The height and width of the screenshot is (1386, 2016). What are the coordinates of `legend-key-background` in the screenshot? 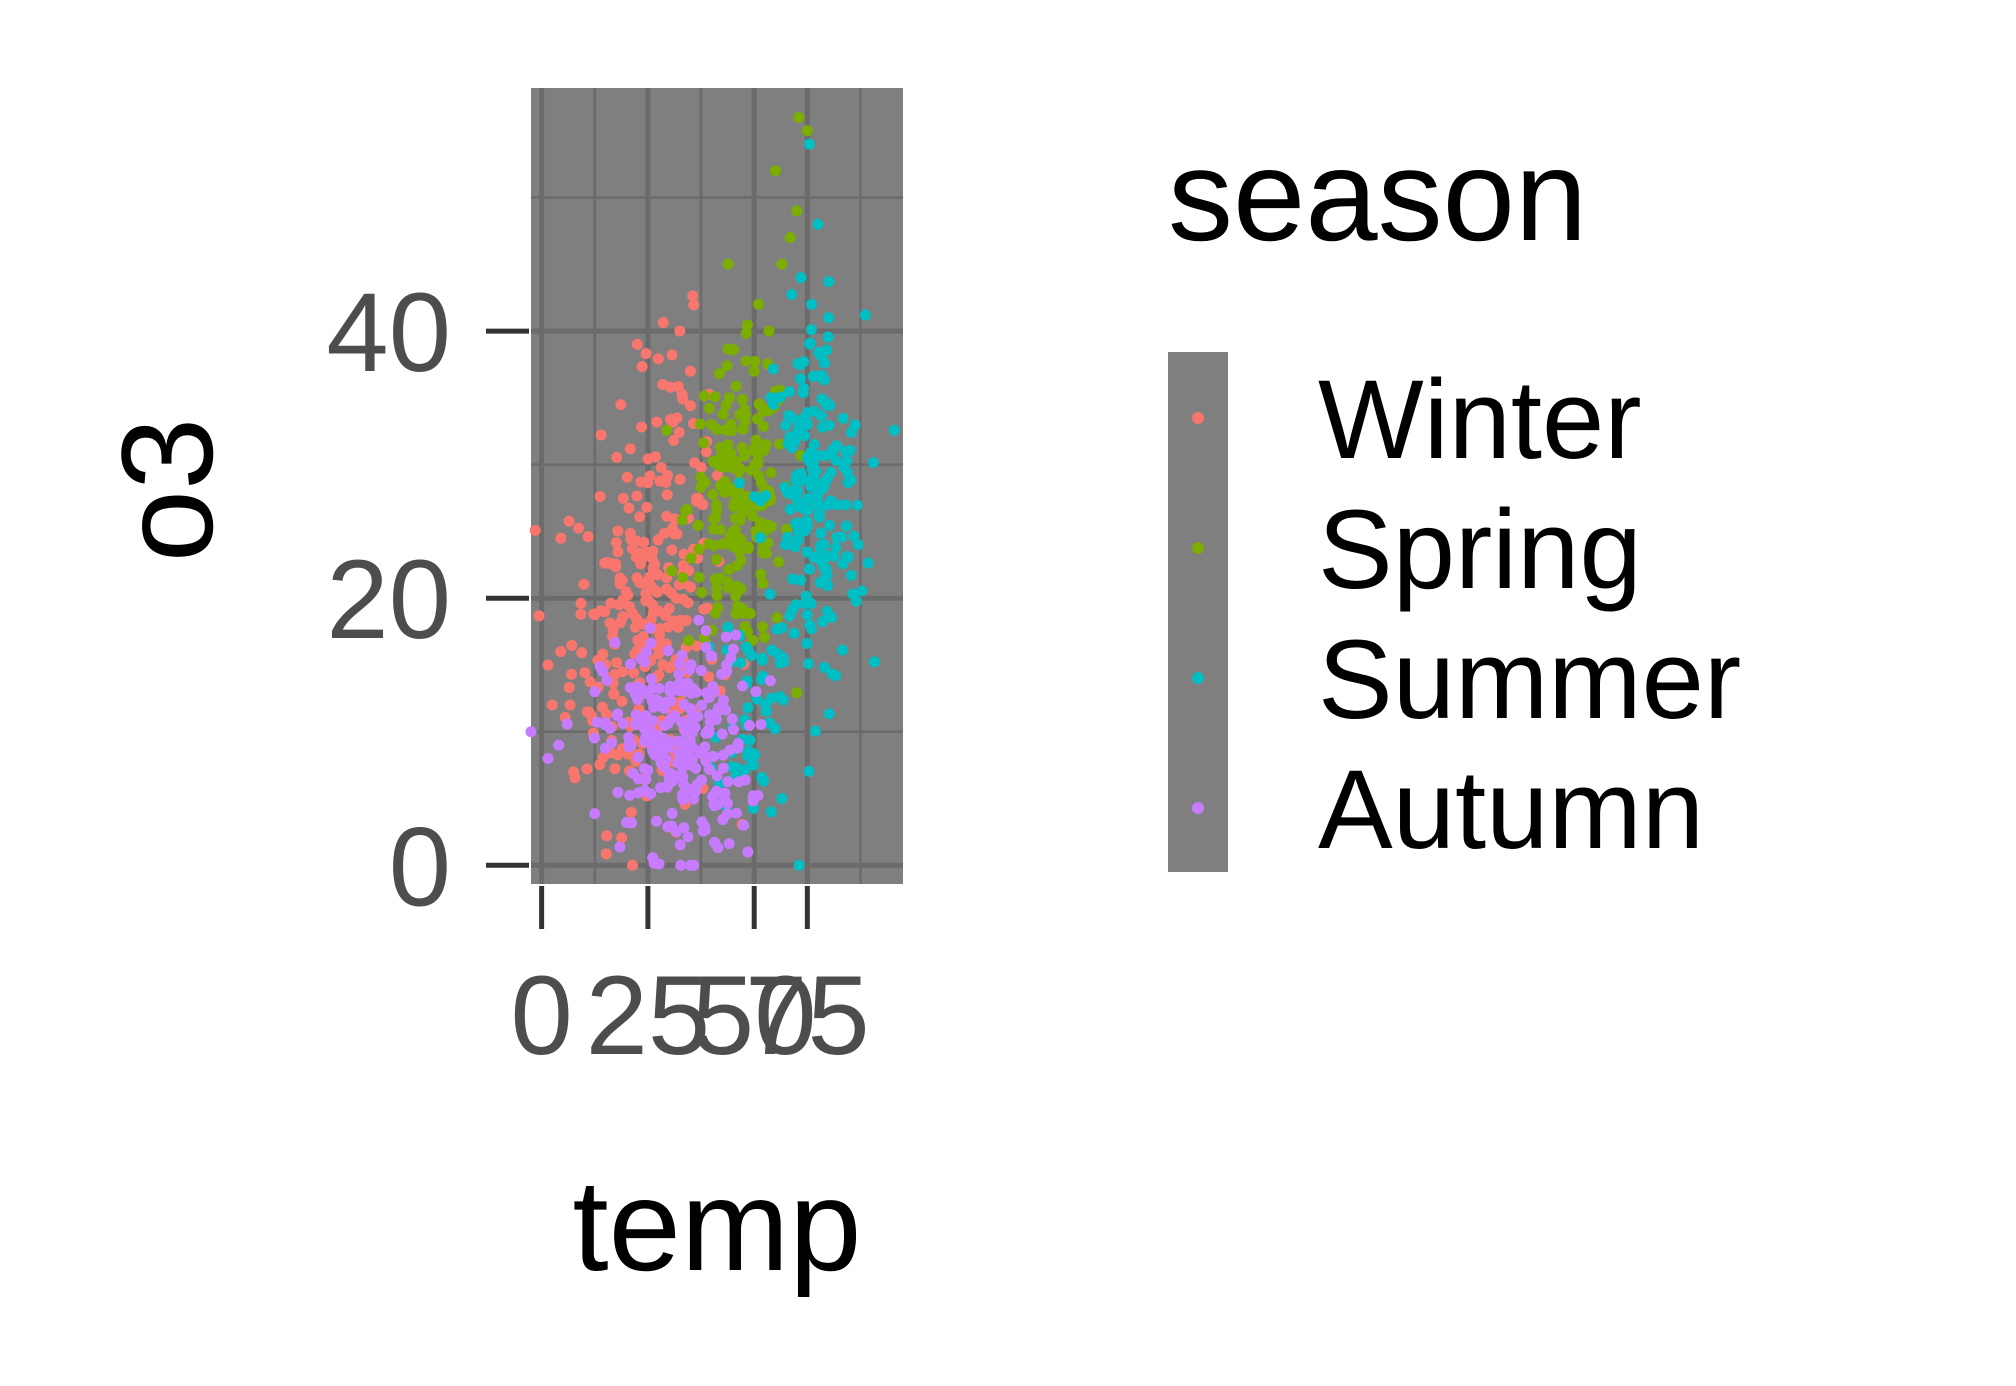 It's located at (1198, 612).